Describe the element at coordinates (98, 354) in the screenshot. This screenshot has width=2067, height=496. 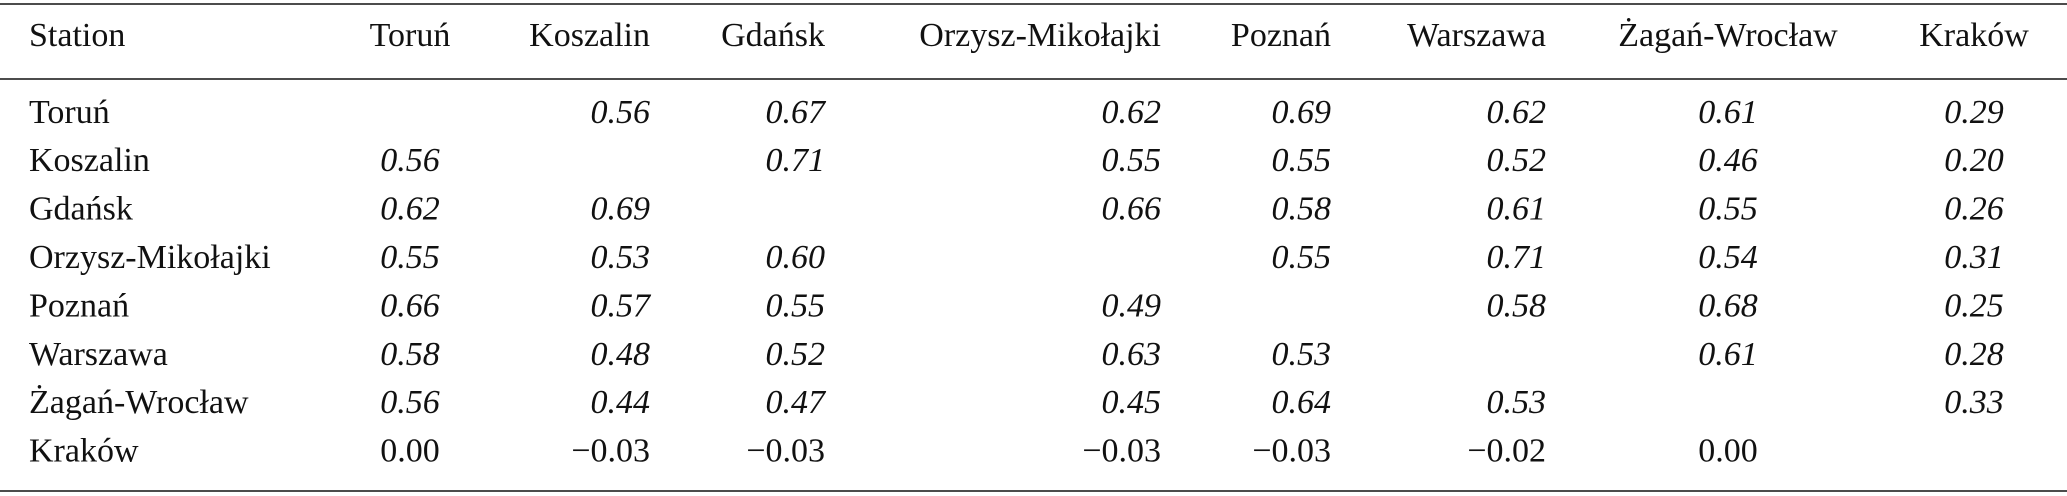
I see `row-label: Warszawa` at that location.